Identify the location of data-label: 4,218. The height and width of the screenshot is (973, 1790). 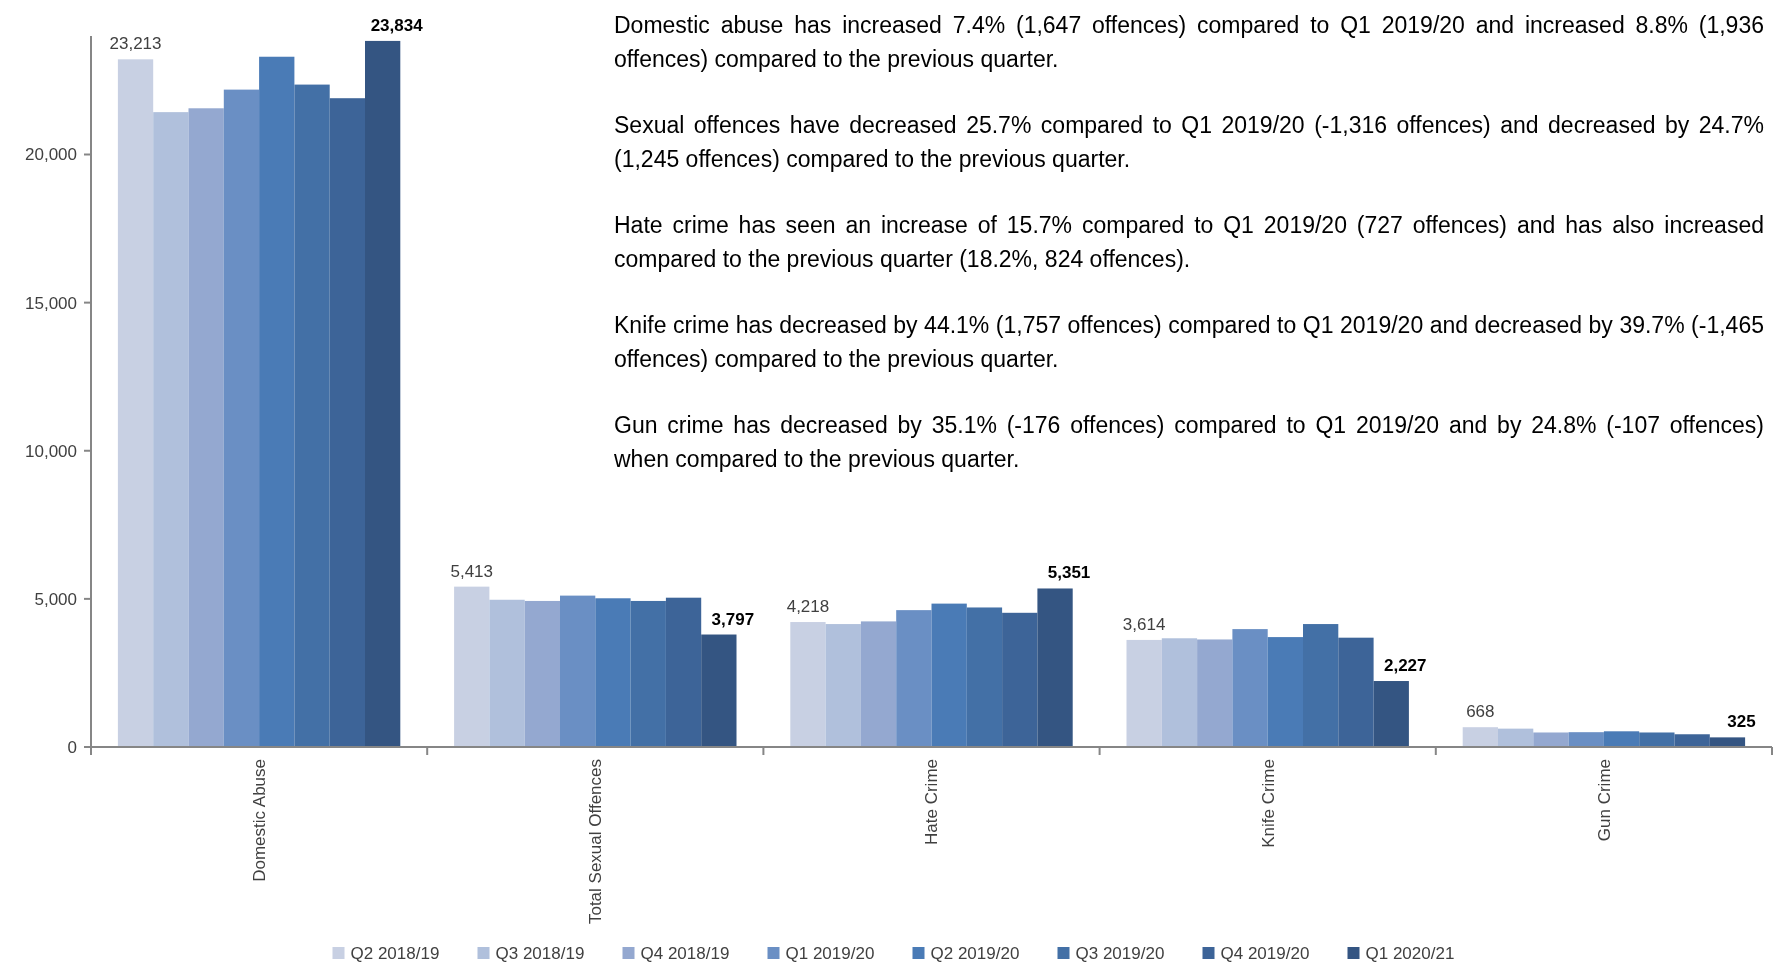
(808, 607).